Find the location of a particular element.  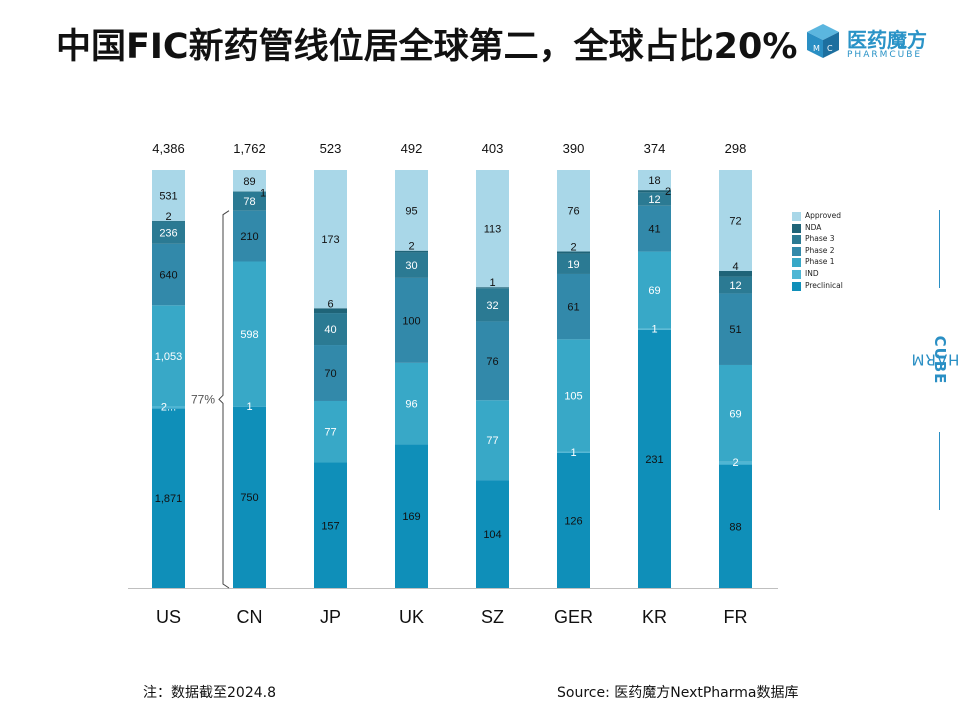

data-label-ger-ind: 1 is located at coordinates (573, 453).